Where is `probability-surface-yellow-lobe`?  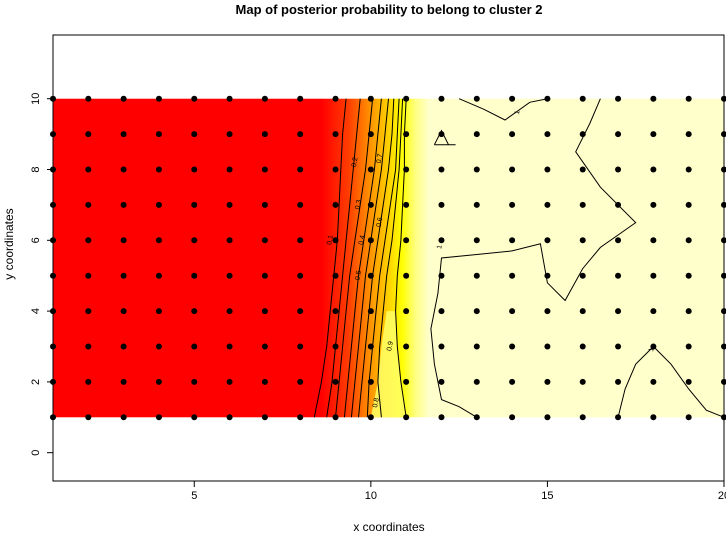
probability-surface-yellow-lobe is located at coordinates (388, 364).